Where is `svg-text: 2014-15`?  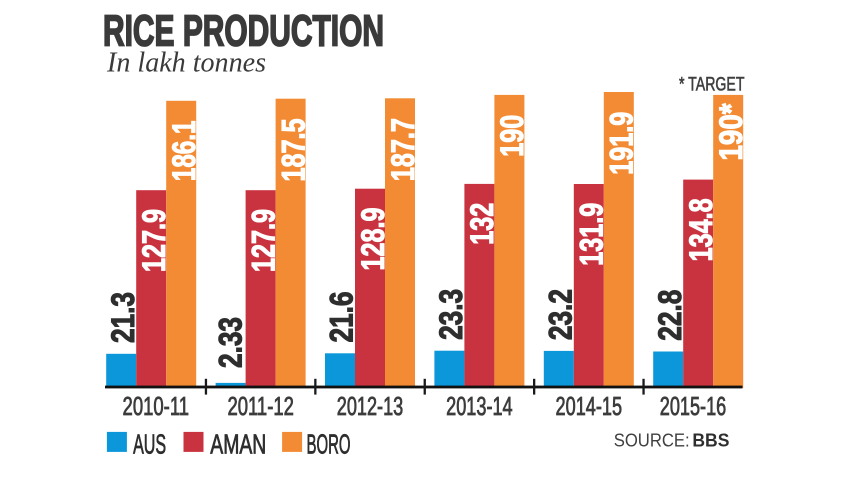
svg-text: 2014-15 is located at coordinates (589, 407).